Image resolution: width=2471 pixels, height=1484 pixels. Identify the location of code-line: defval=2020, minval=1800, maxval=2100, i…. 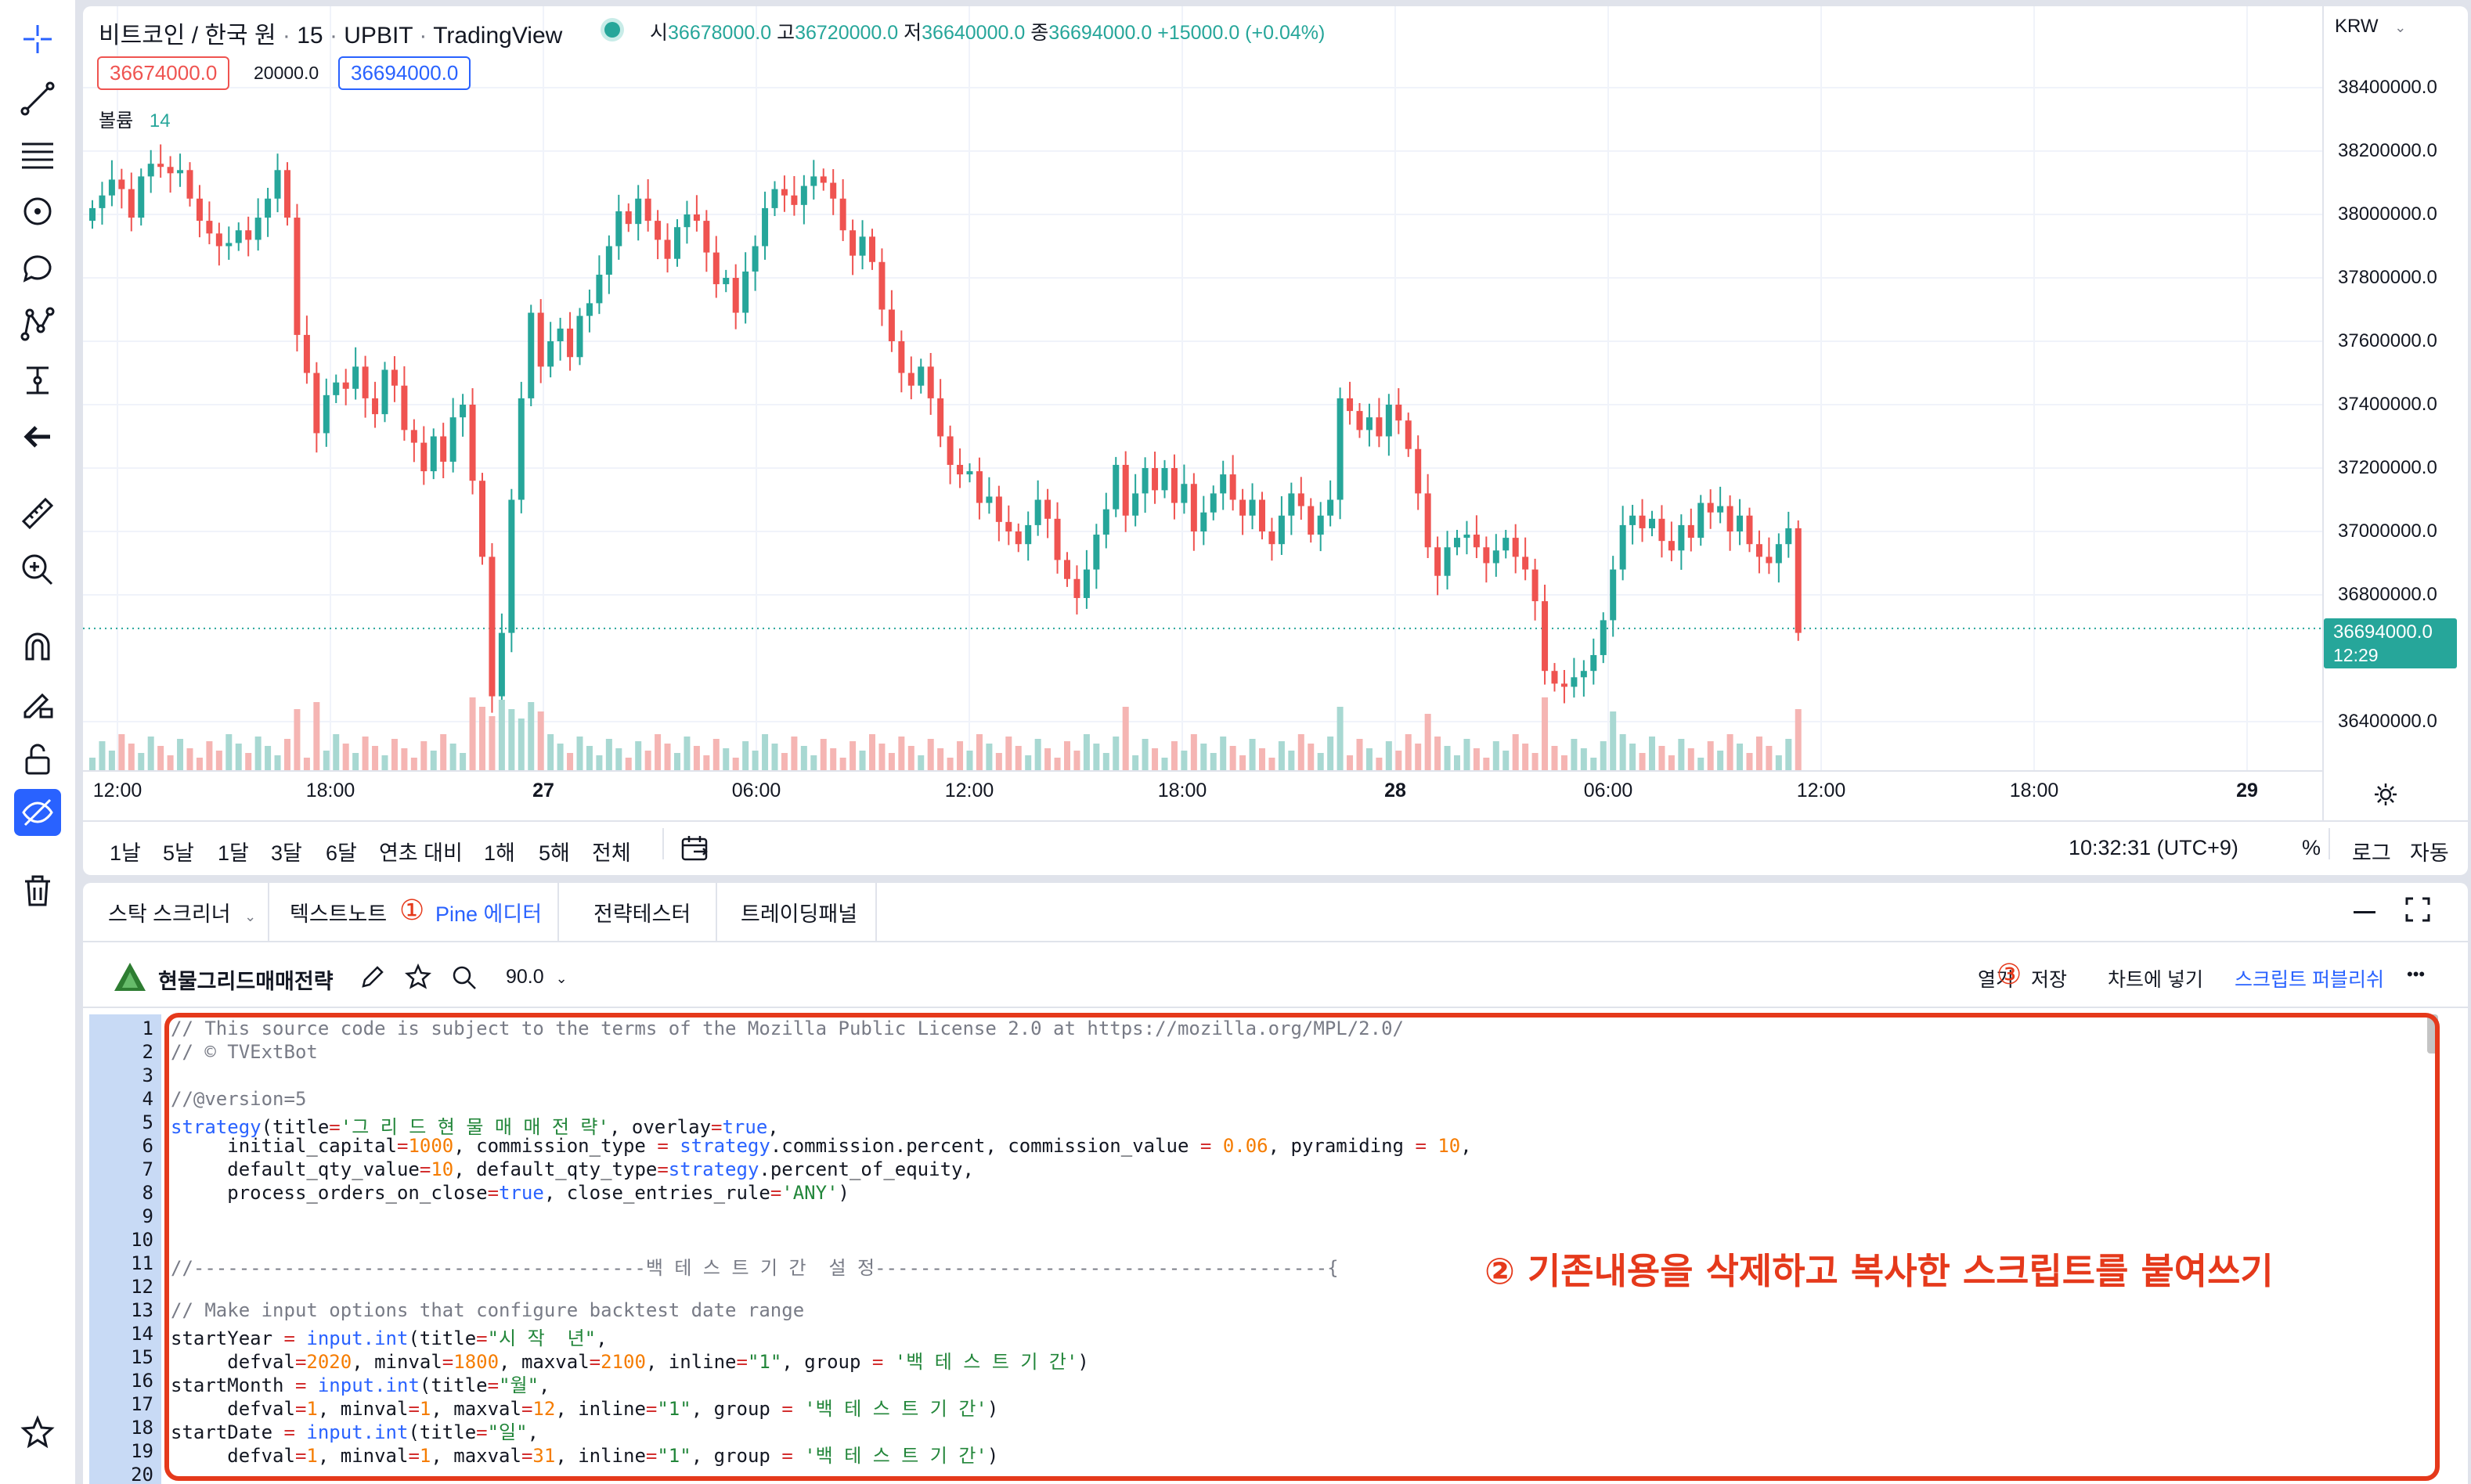
(630, 1362).